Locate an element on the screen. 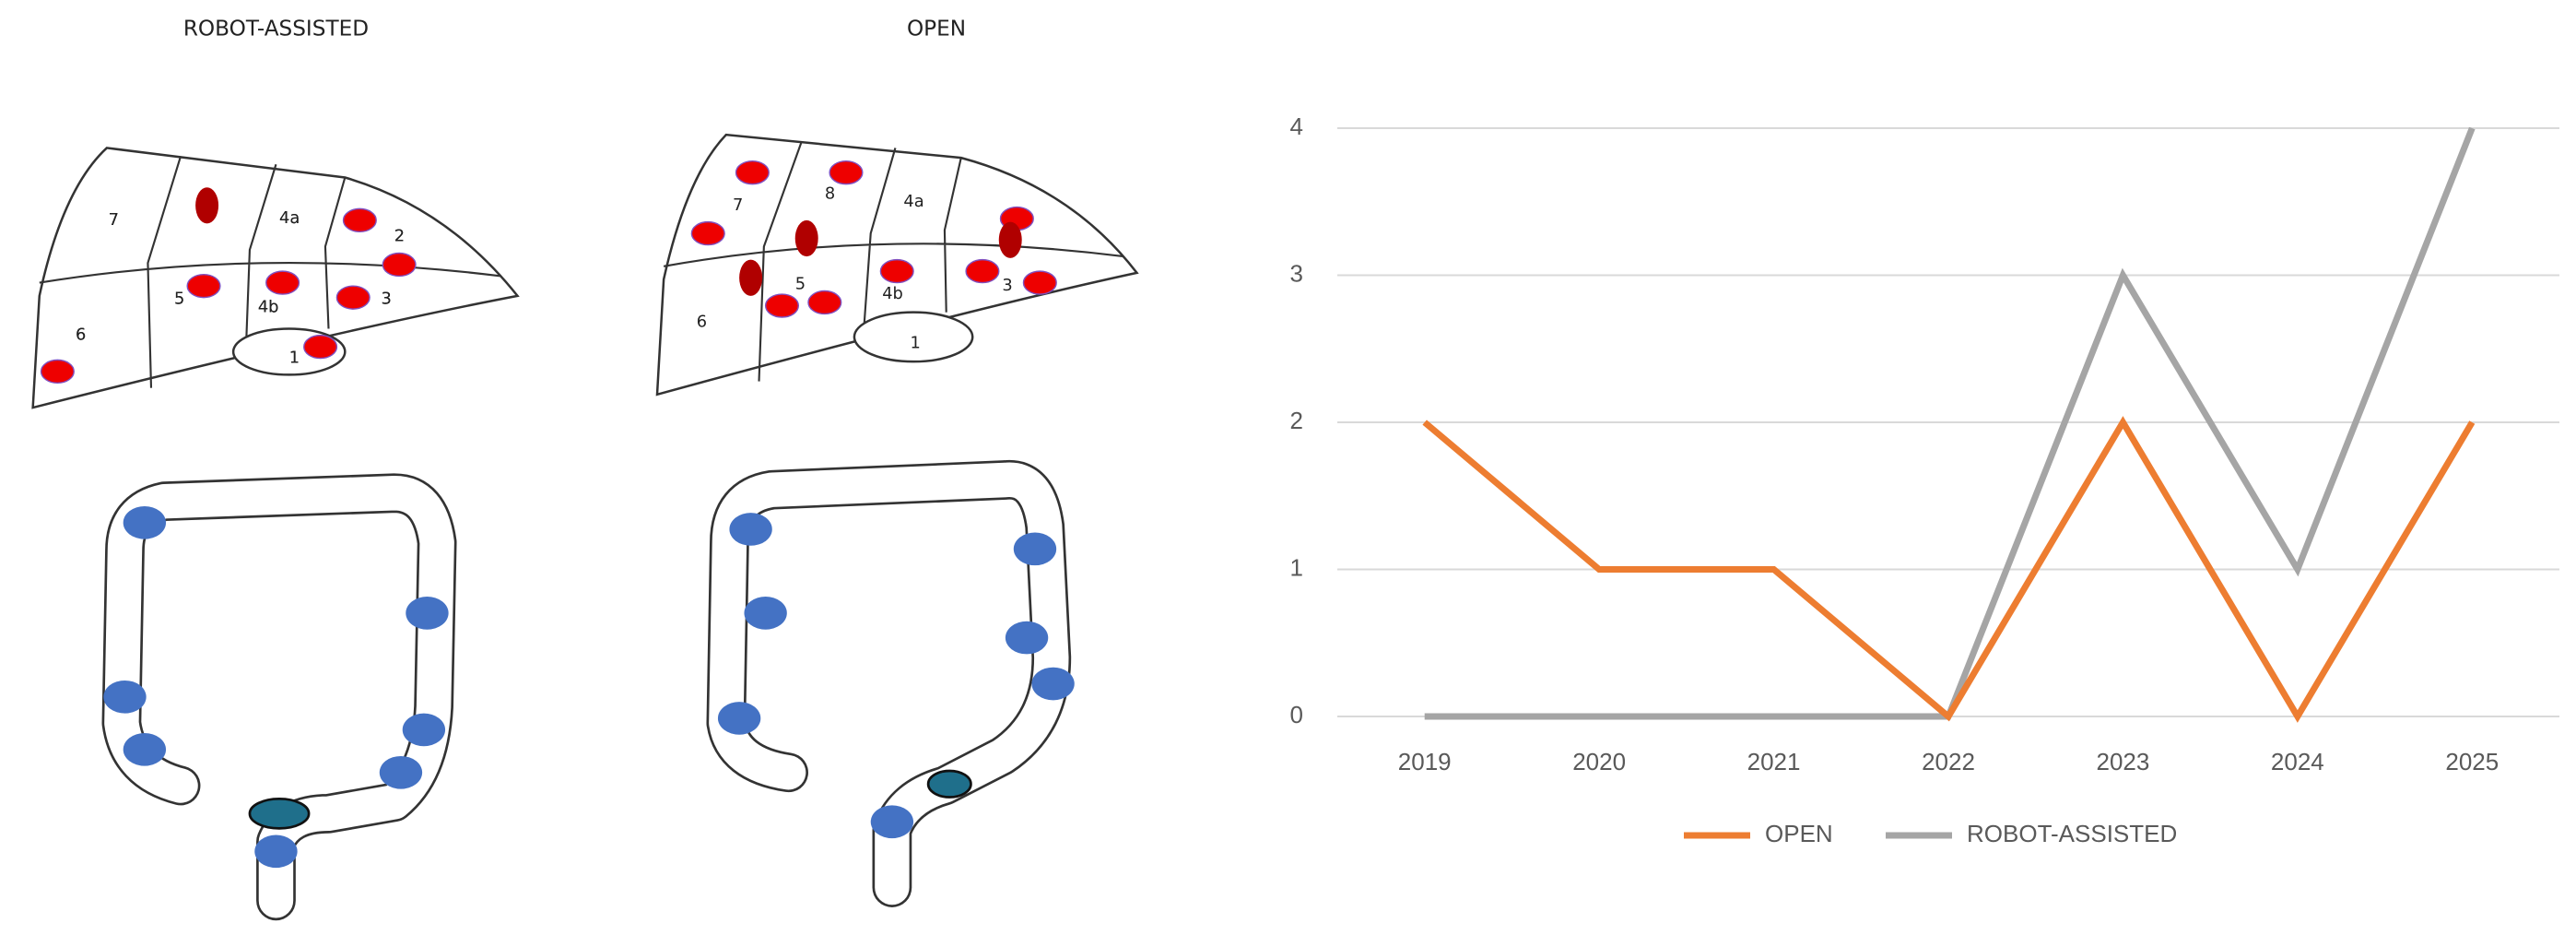  line-series is located at coordinates (1949, 569).